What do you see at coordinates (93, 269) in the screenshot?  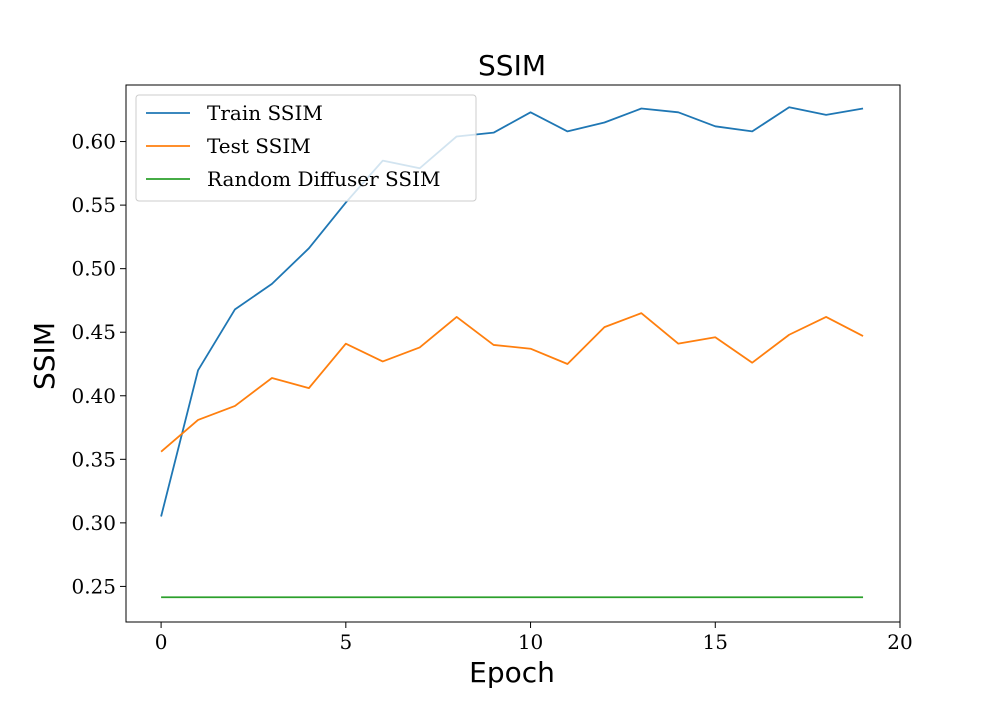 I see `y-tick-label: 0.50` at bounding box center [93, 269].